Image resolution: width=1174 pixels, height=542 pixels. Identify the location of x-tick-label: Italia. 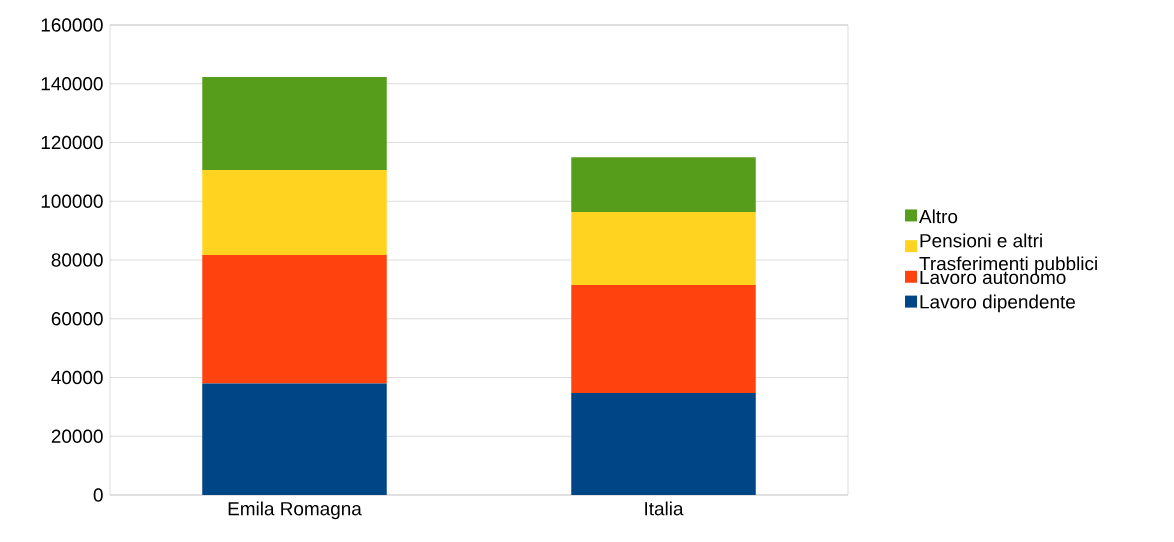
(664, 508).